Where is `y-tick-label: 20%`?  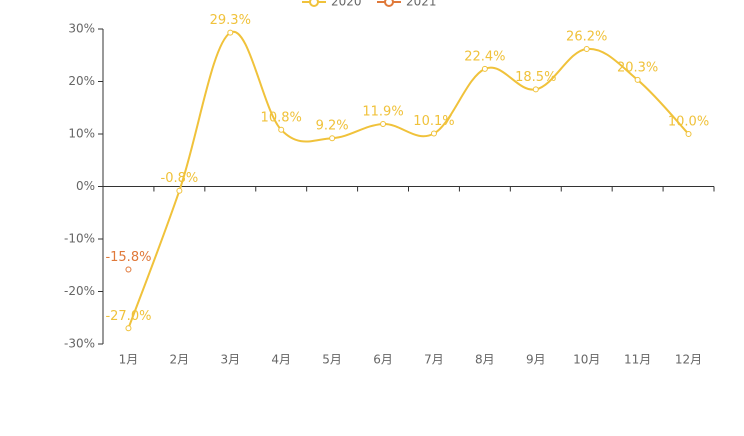 y-tick-label: 20% is located at coordinates (81, 81).